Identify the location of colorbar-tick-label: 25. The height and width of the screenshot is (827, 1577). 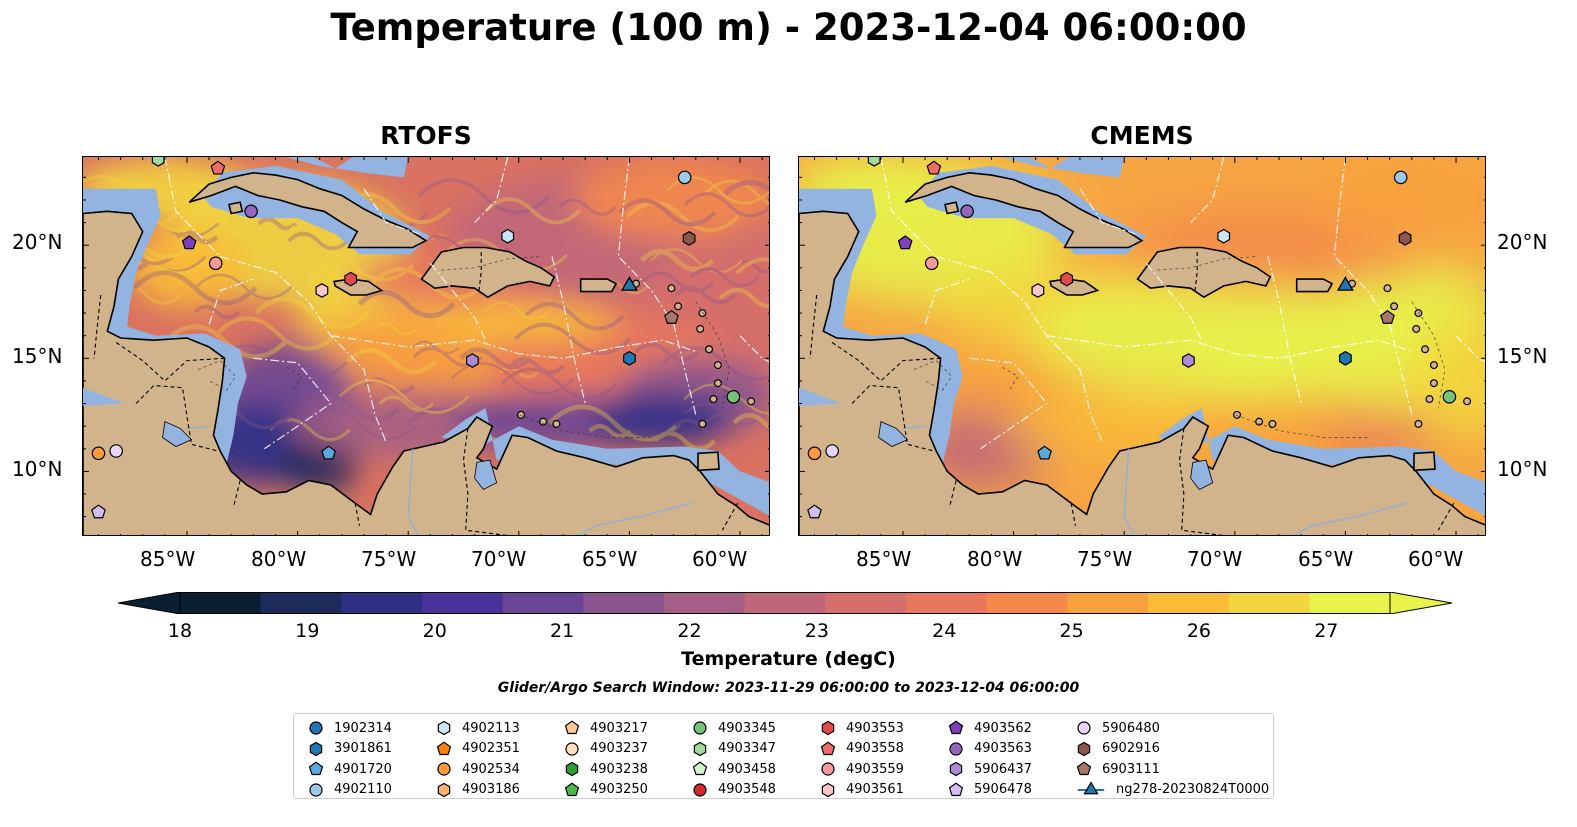
(1071, 631).